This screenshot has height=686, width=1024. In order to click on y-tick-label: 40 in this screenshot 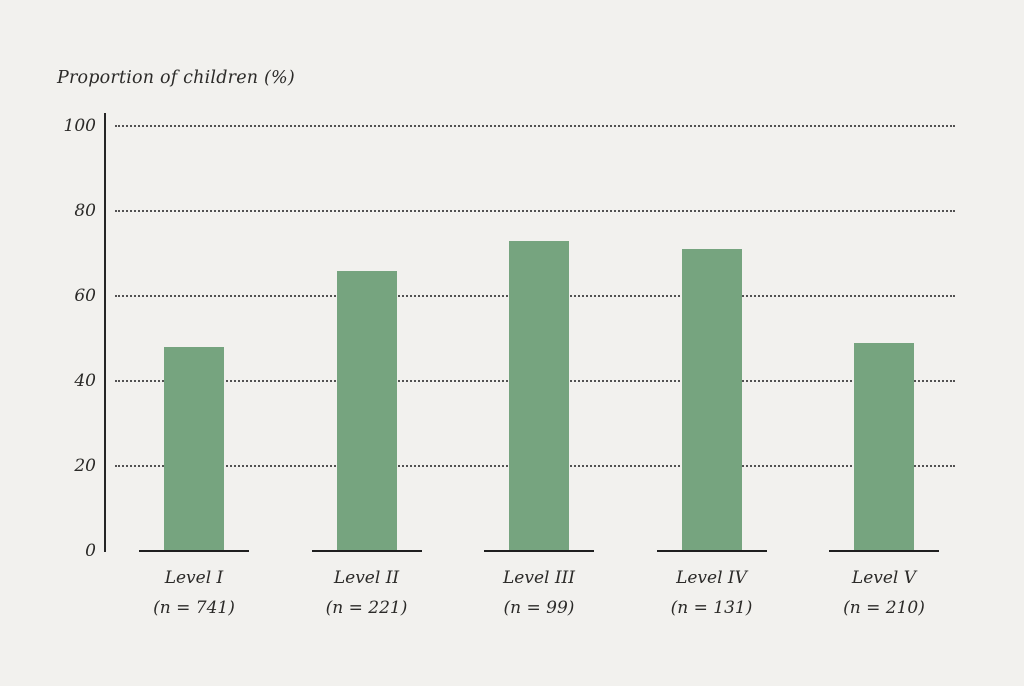, I will do `click(85, 381)`.